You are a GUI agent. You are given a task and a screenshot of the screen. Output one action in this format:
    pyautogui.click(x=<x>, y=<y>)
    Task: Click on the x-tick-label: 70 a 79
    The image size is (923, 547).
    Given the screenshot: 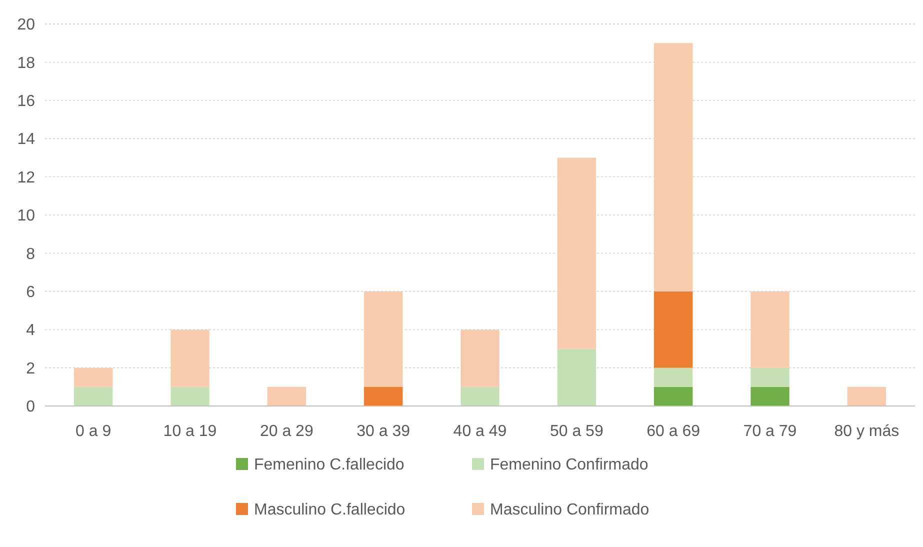 What is the action you would take?
    pyautogui.click(x=770, y=431)
    